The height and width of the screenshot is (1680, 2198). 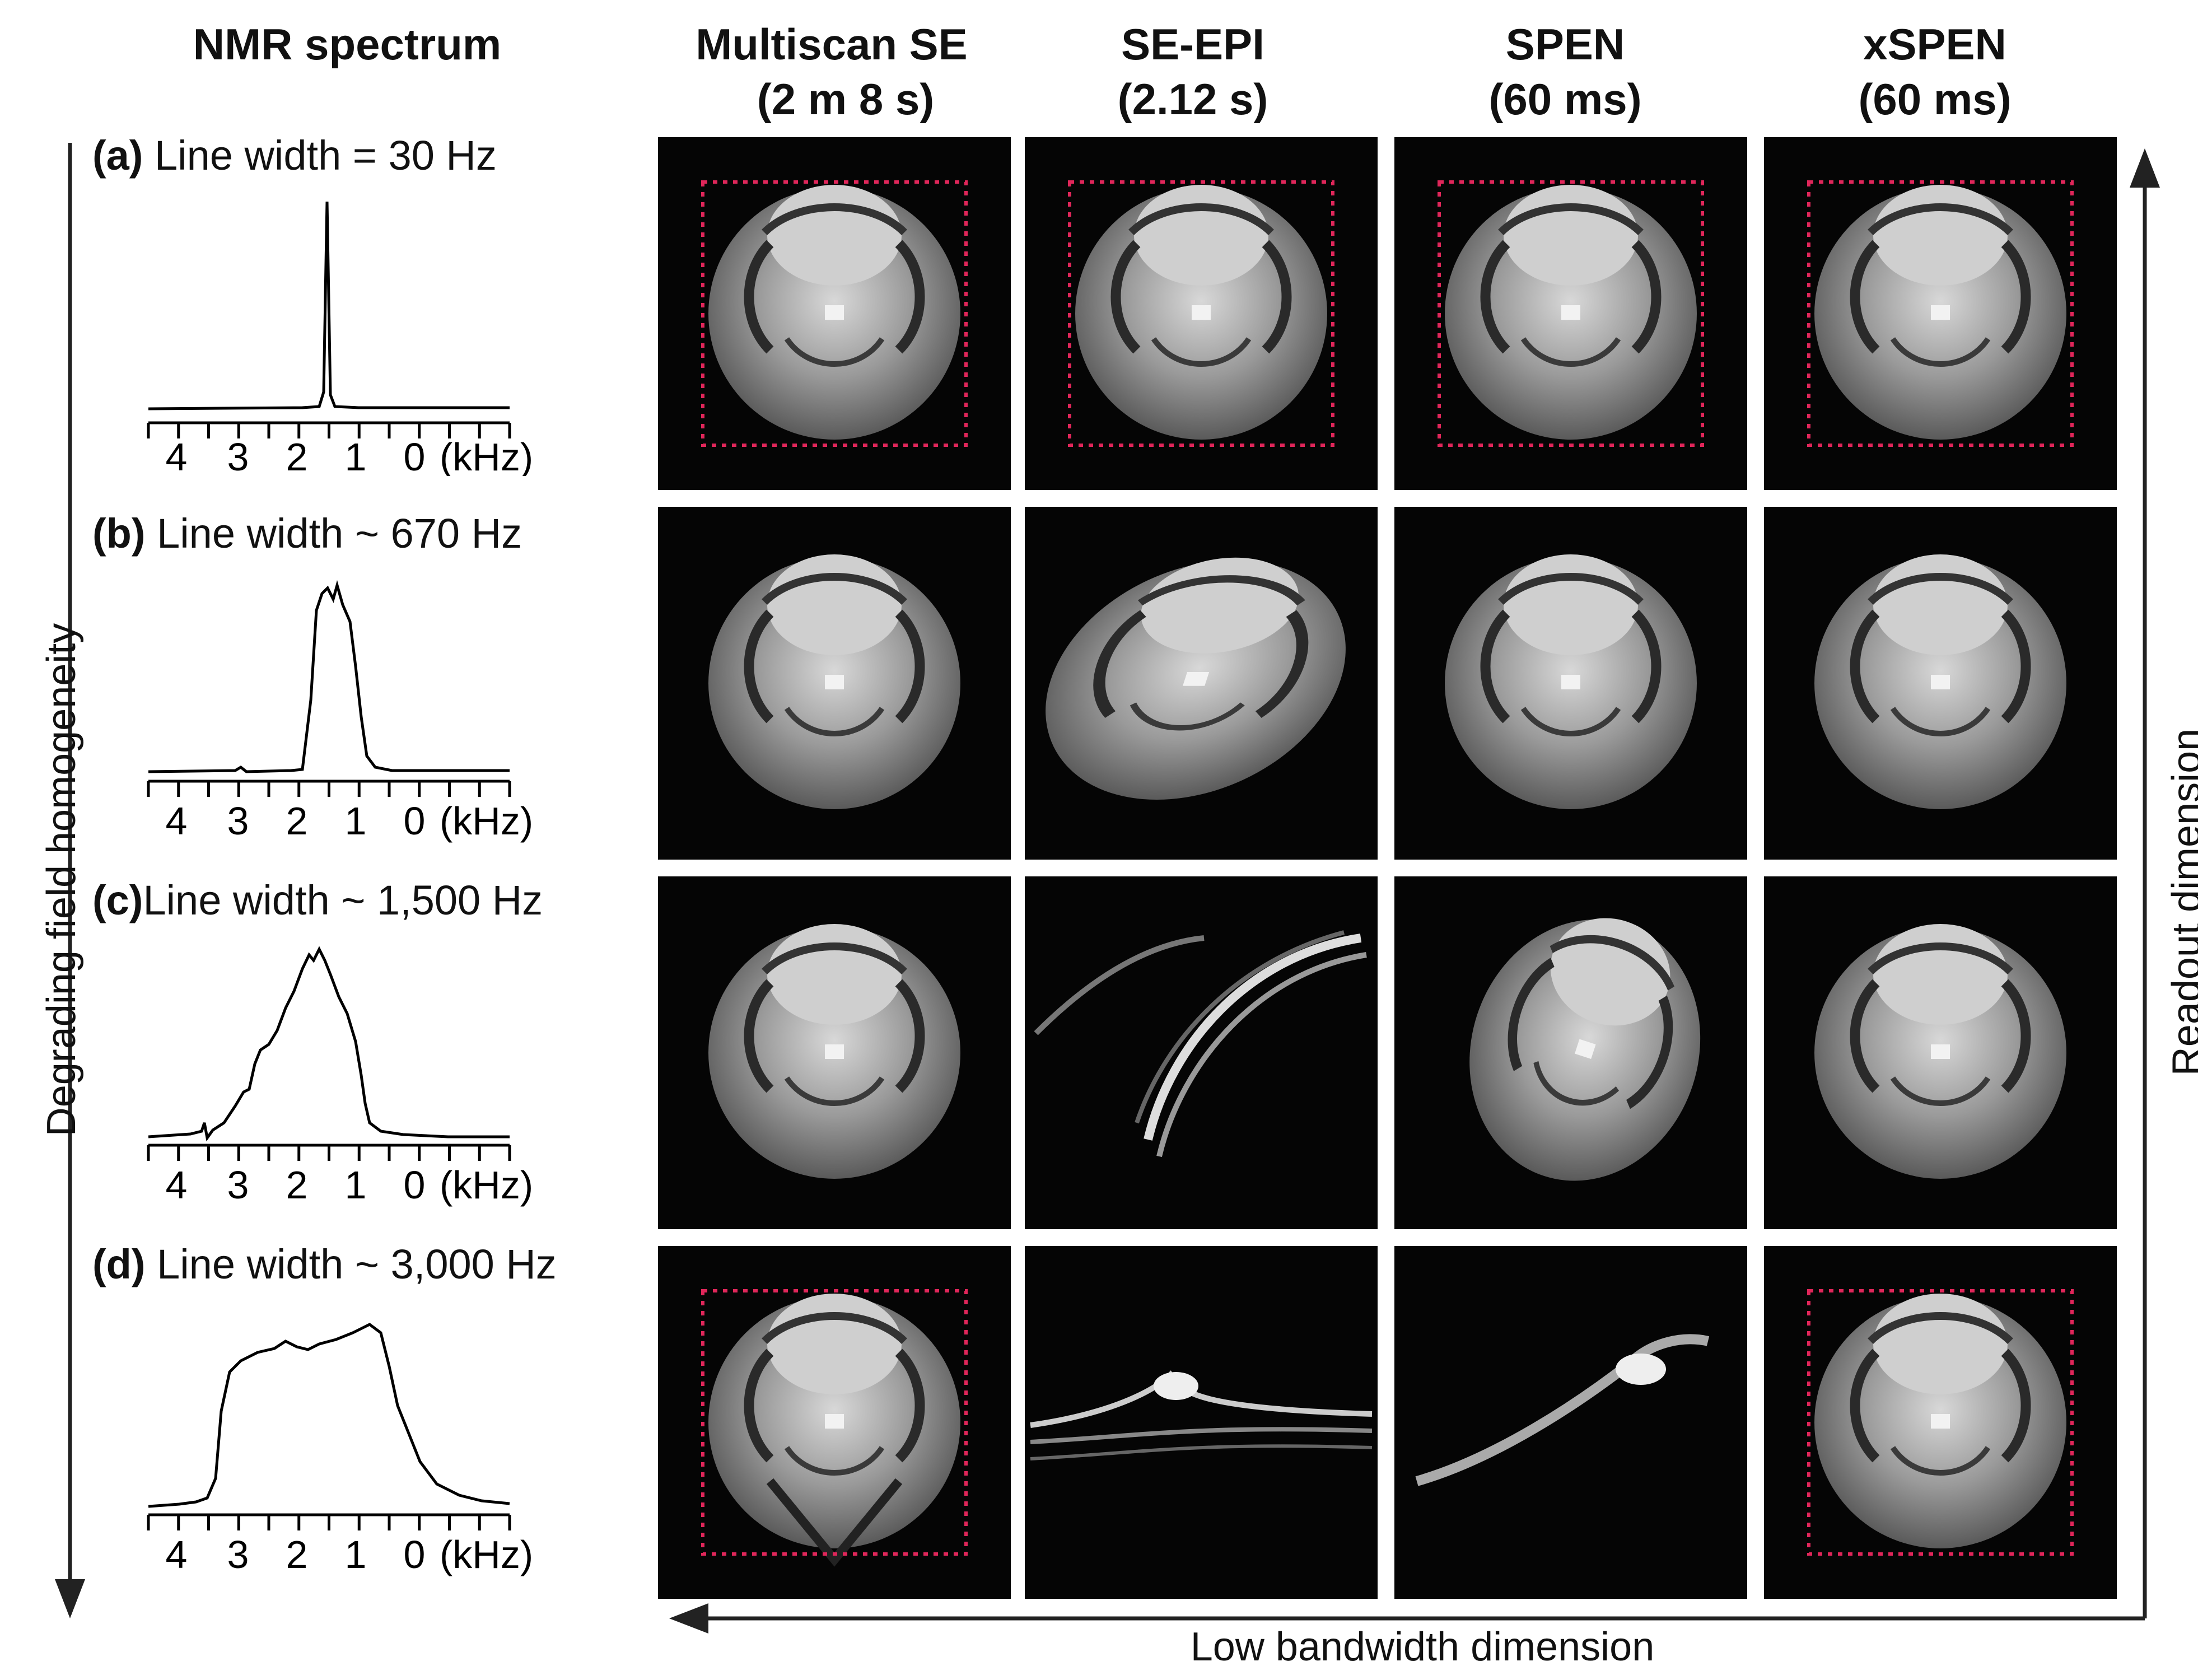 I want to click on header-xspen-time: (60 ms), so click(x=1935, y=99).